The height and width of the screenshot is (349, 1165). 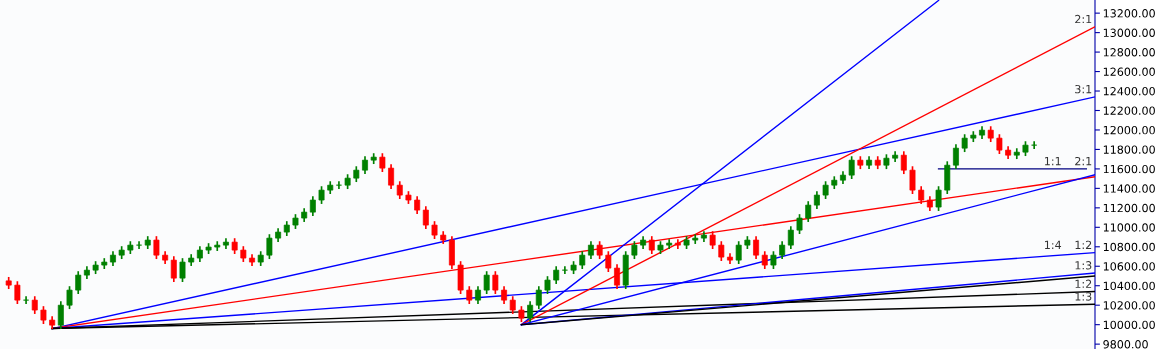 What do you see at coordinates (1129, 208) in the screenshot?
I see `y-tick-label: 11200.00` at bounding box center [1129, 208].